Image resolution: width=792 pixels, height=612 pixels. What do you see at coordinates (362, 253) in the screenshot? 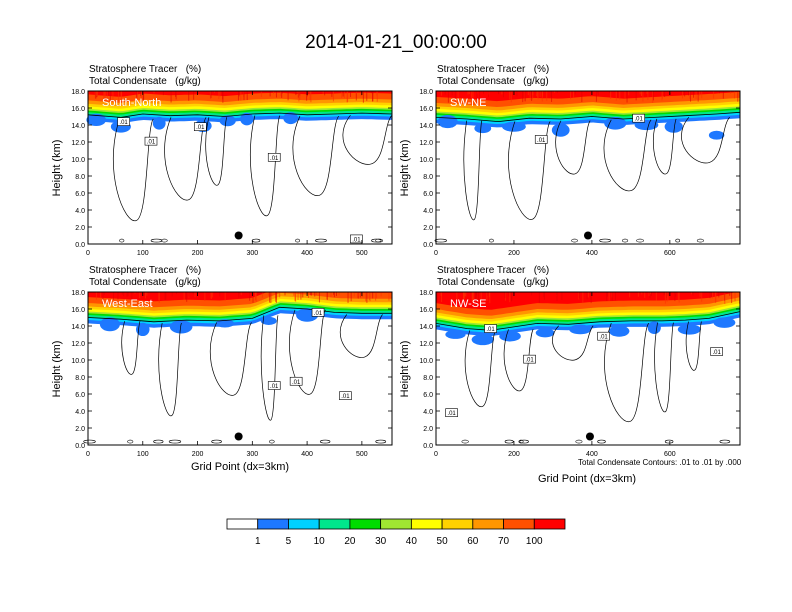
I see `x-tick-label: 500` at bounding box center [362, 253].